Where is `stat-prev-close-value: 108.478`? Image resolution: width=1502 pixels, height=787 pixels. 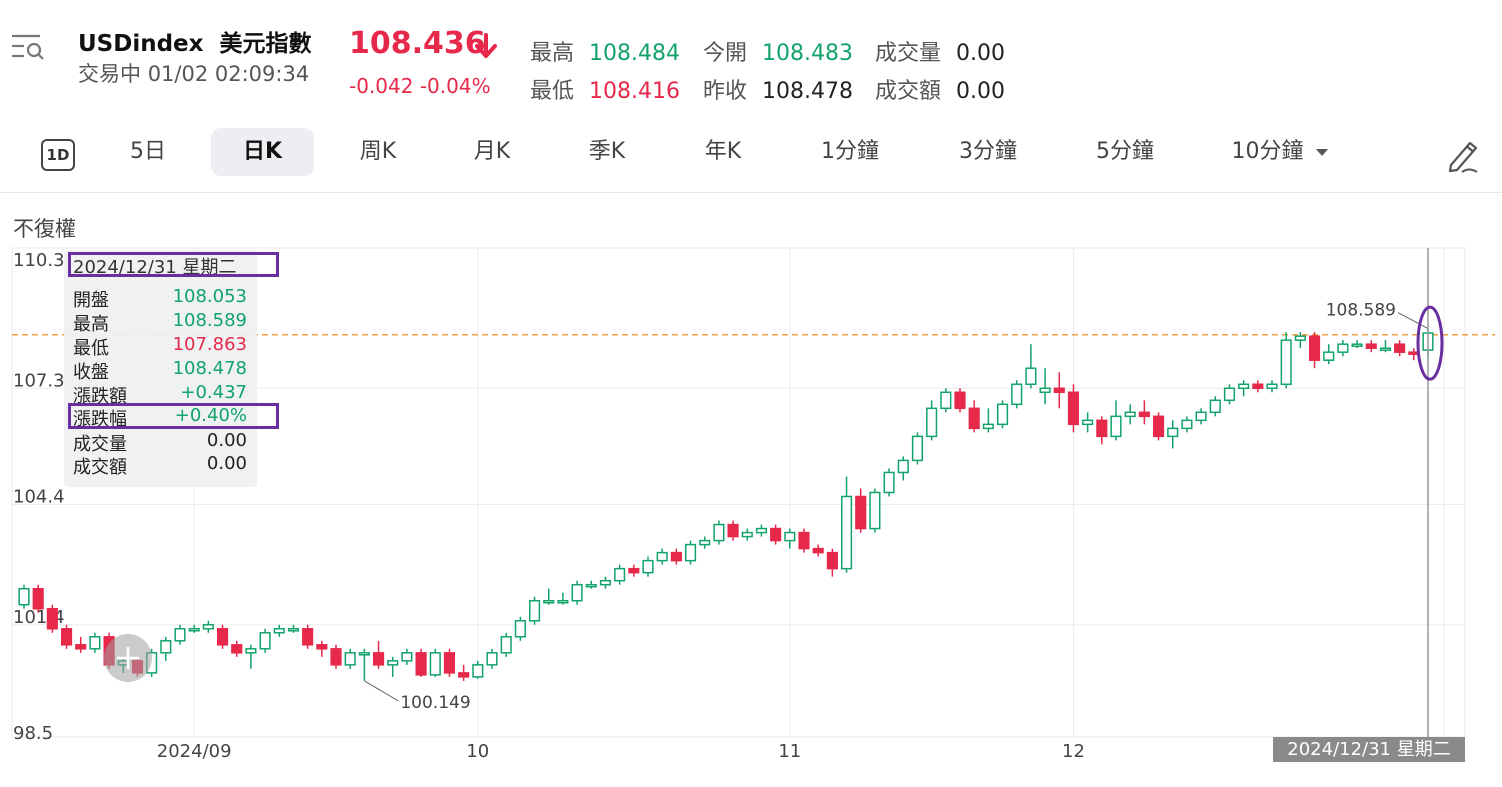 stat-prev-close-value: 108.478 is located at coordinates (807, 91).